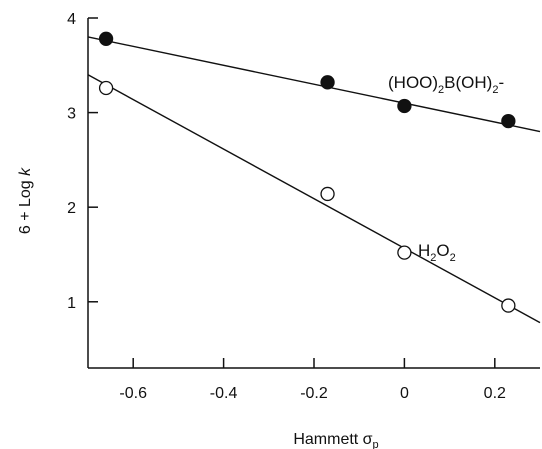  What do you see at coordinates (224, 393) in the screenshot?
I see `x-tick-label: -0.4` at bounding box center [224, 393].